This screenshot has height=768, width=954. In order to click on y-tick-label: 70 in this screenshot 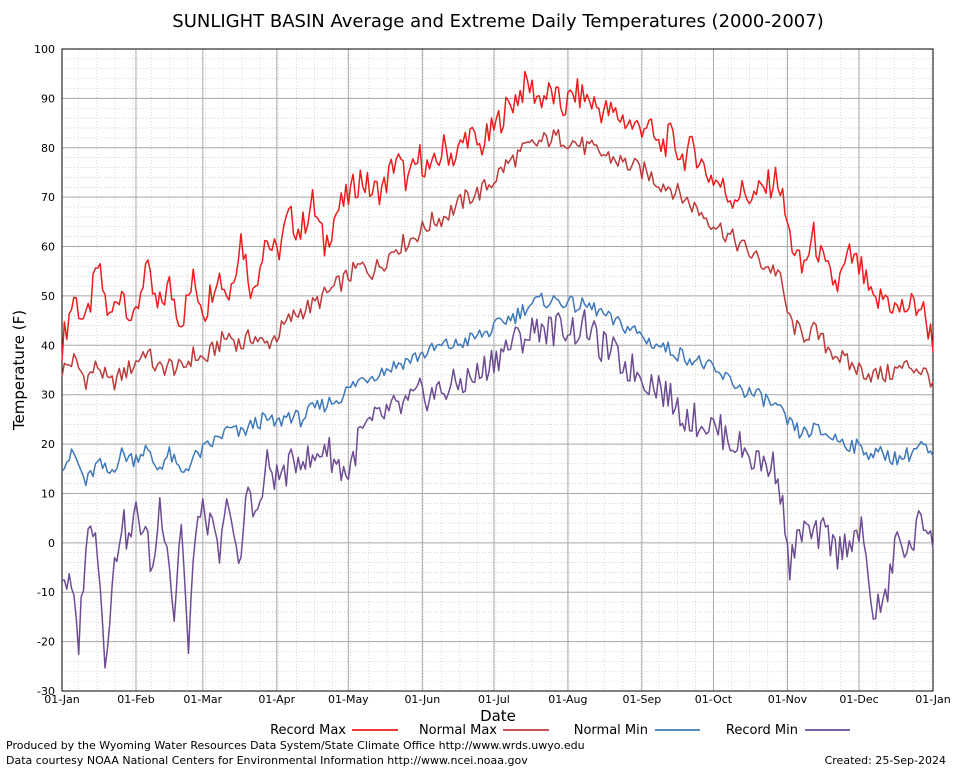, I will do `click(48, 197)`.